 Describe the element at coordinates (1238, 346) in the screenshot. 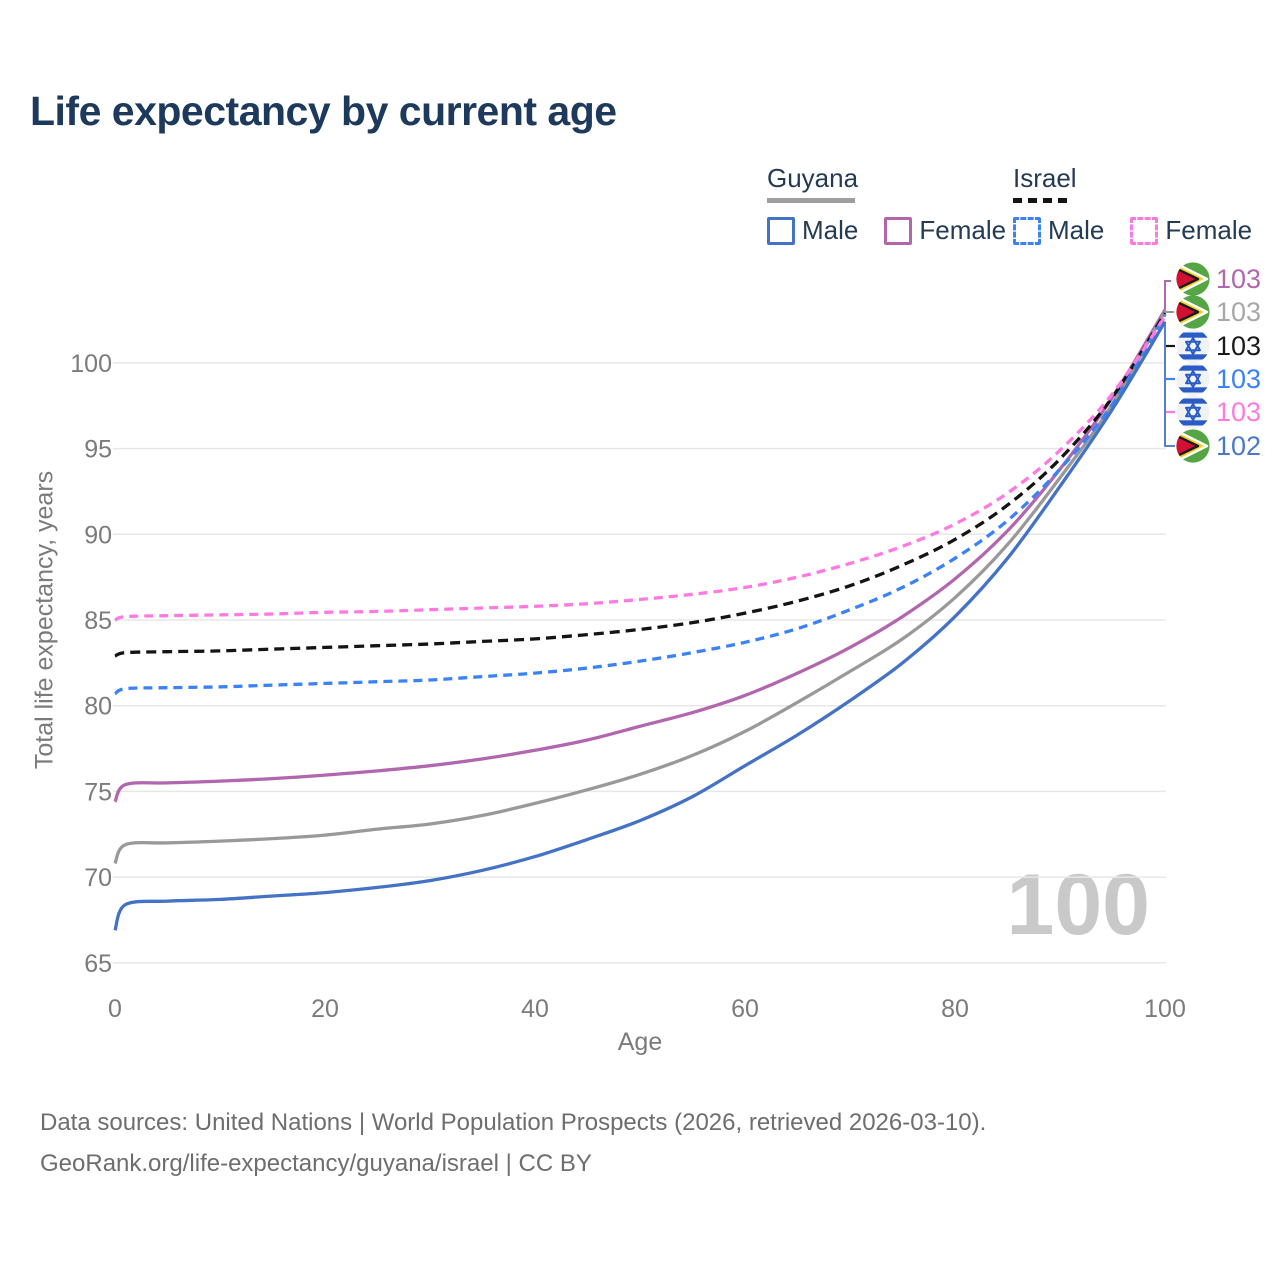

I see `end-label-israel: 103` at that location.